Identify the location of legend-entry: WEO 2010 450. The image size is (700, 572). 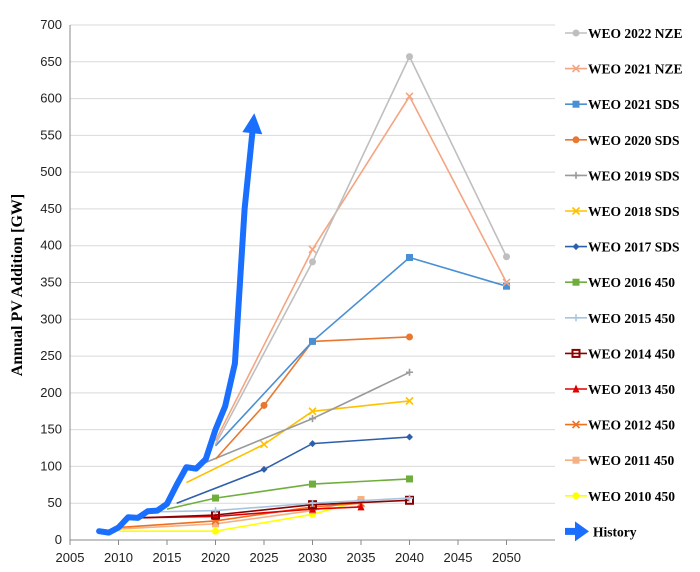
(620, 496).